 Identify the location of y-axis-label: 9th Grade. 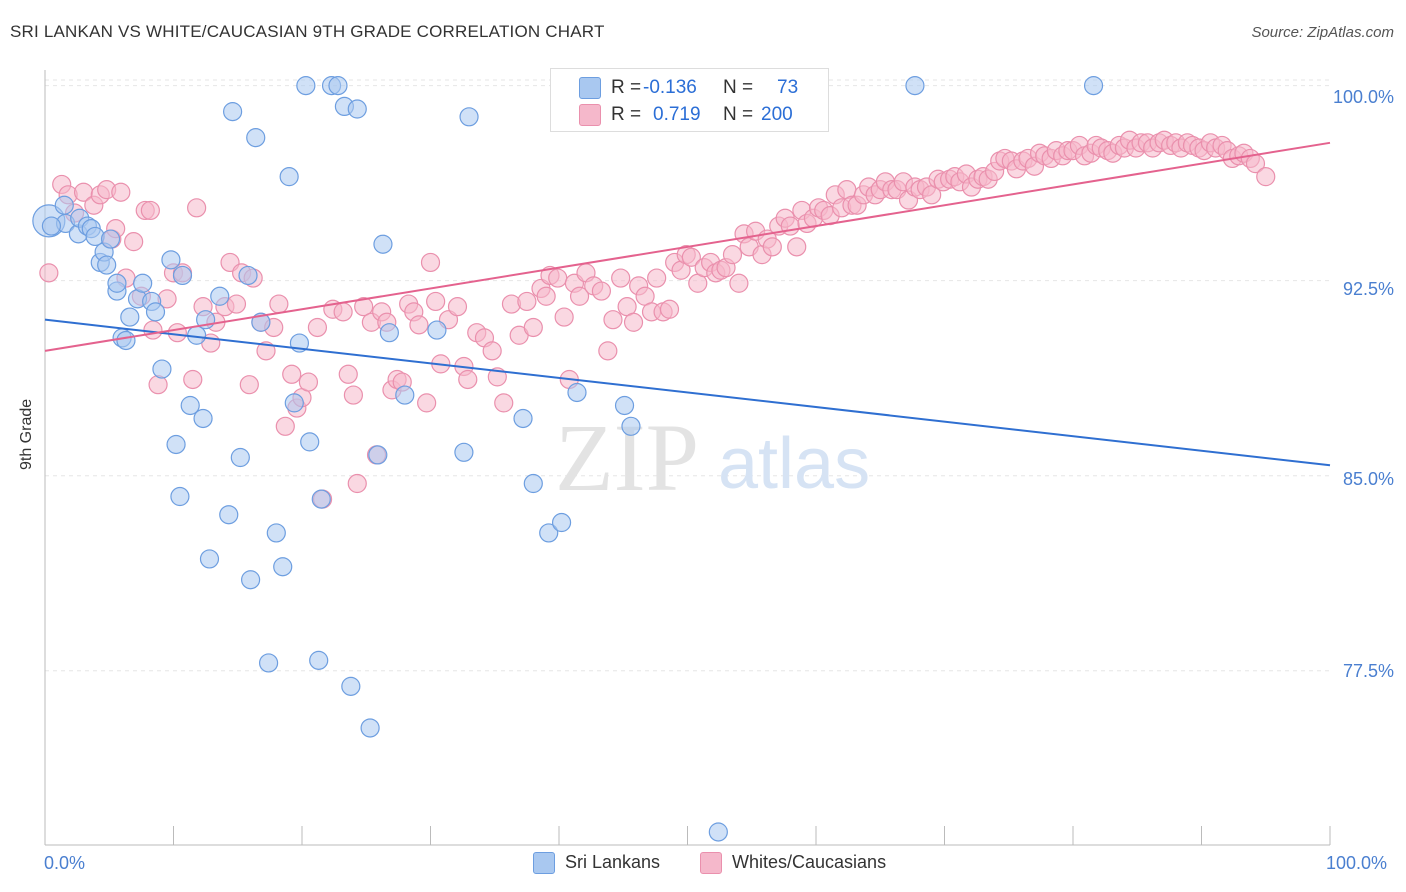
(26, 434).